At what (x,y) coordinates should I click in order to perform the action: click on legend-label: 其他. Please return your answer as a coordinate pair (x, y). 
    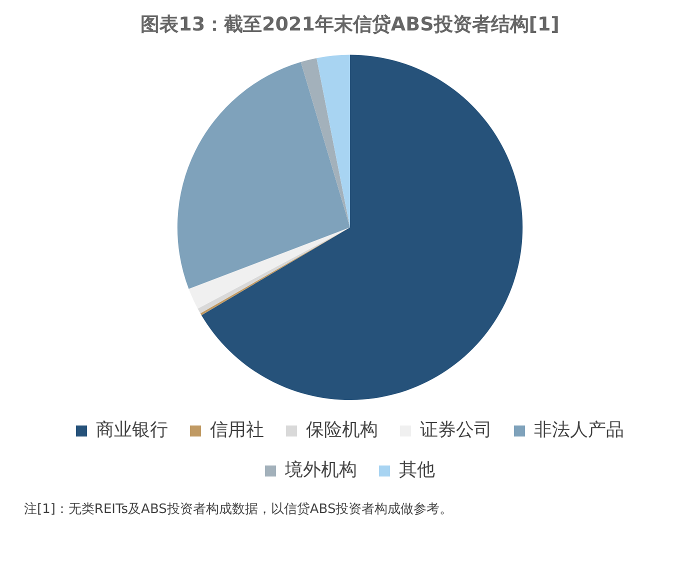
    Looking at the image, I should click on (417, 470).